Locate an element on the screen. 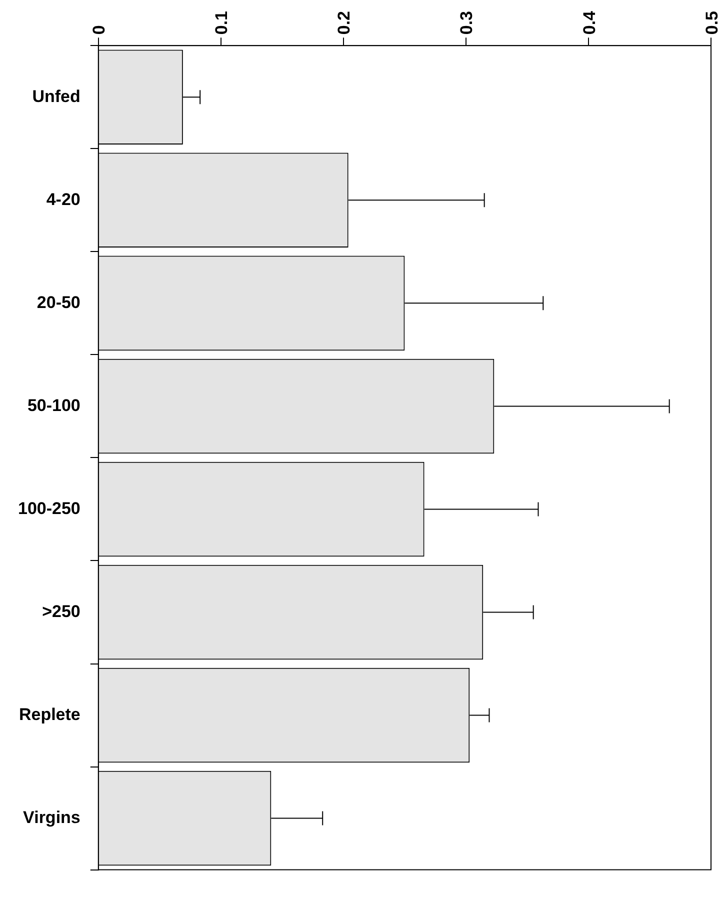 This screenshot has width=727, height=898. y-tick-label: >250 is located at coordinates (61, 611).